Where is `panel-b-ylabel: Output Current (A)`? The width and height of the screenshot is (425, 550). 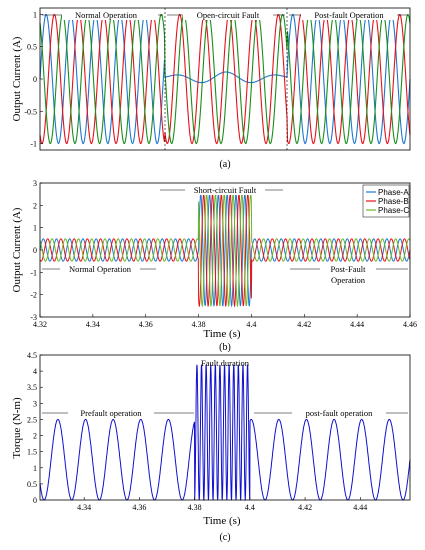
panel-b-ylabel: Output Current (A) is located at coordinates (17, 249).